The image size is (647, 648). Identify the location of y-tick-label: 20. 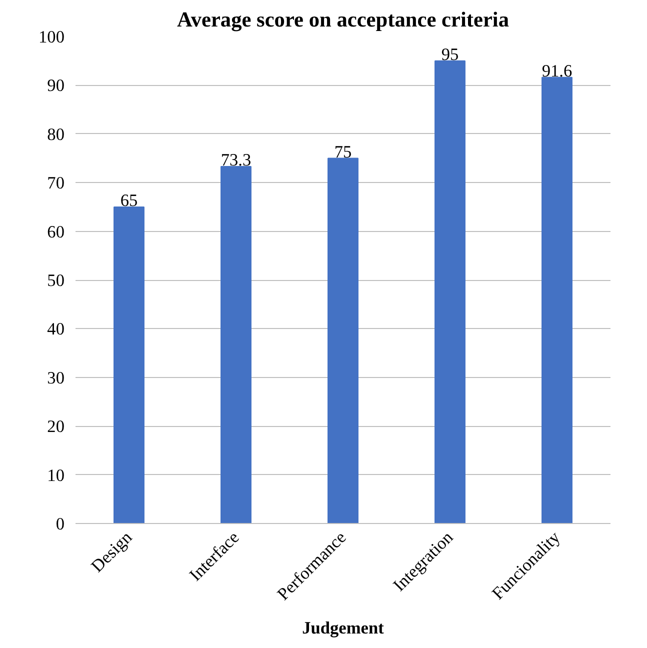
(55, 426).